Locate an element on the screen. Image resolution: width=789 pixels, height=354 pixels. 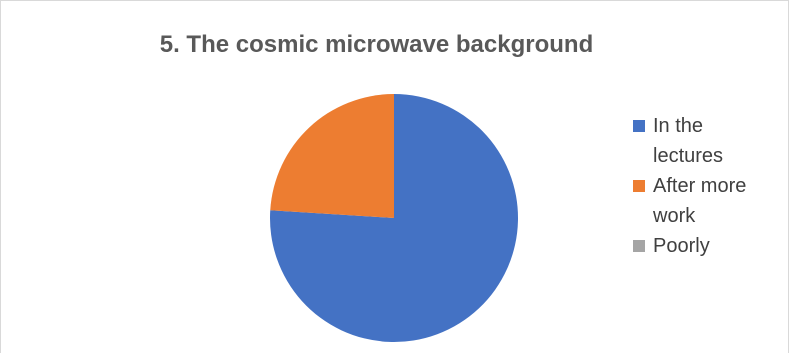
legend-label: After more is located at coordinates (700, 186).